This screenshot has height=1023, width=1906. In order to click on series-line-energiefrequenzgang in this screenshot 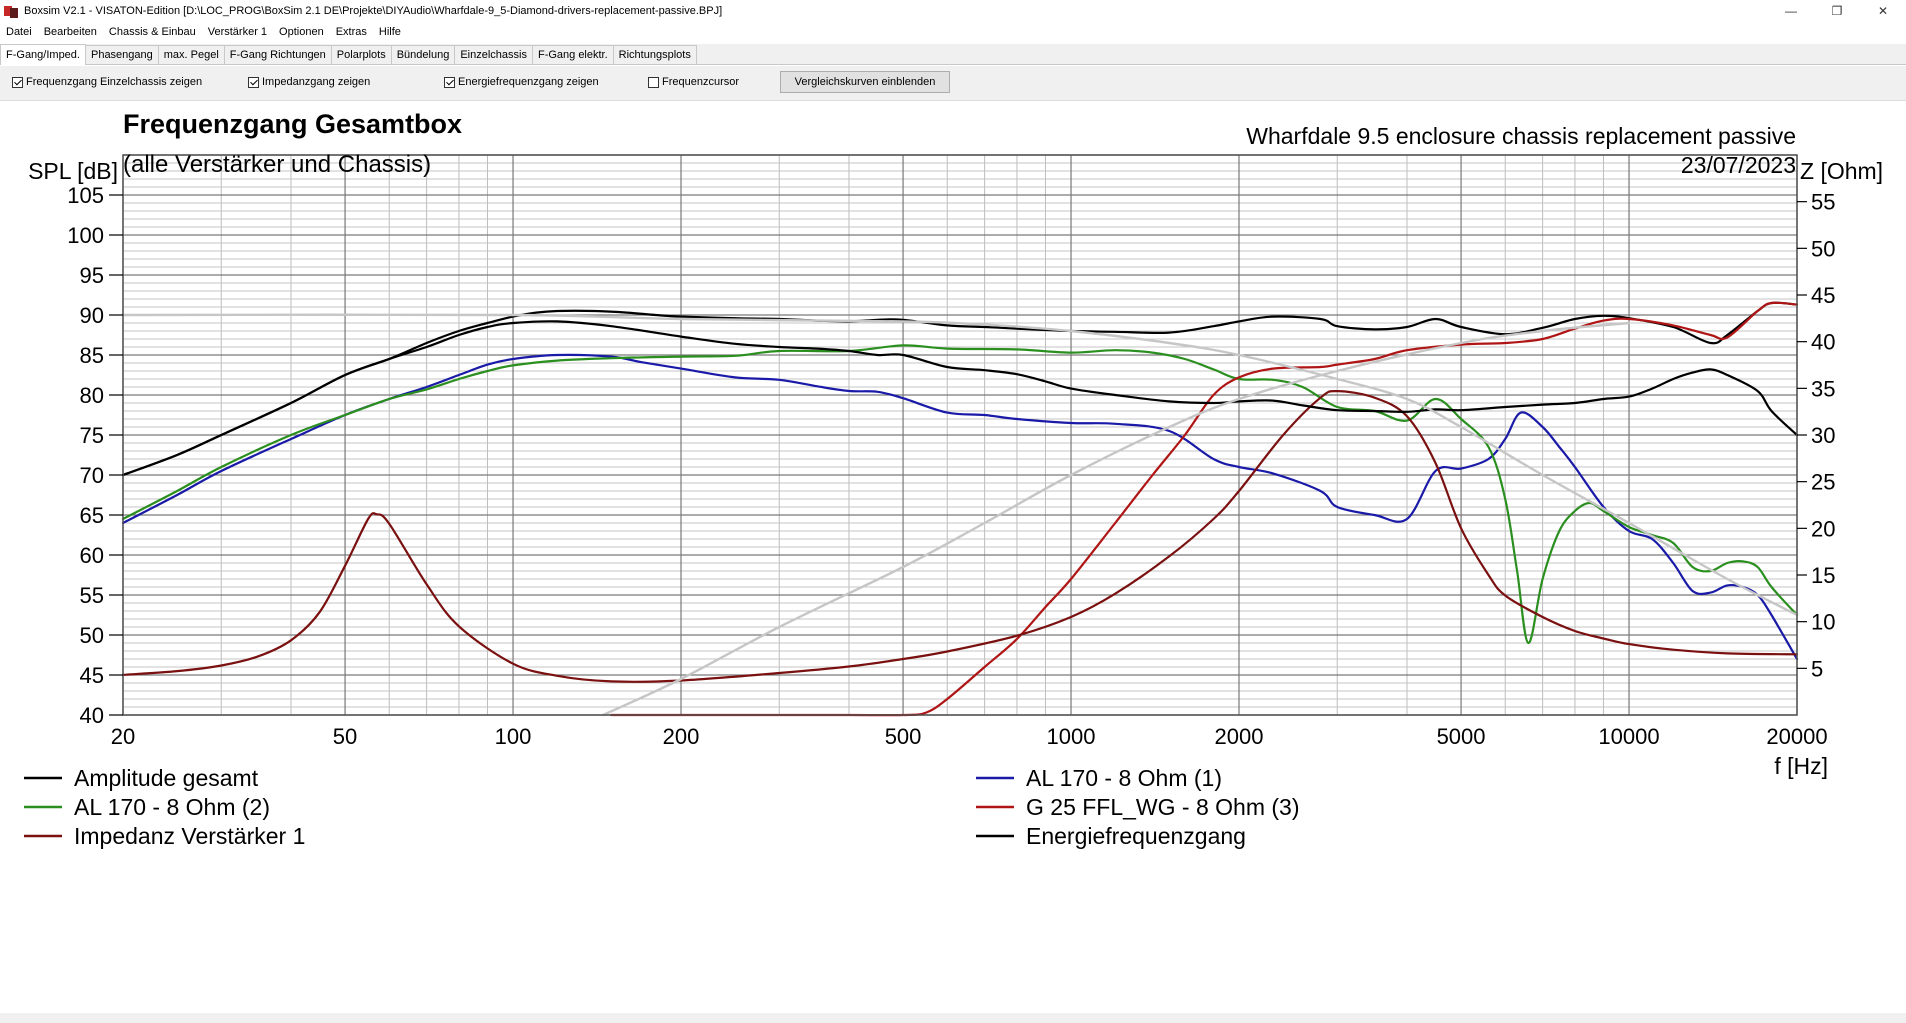, I will do `click(960, 398)`.